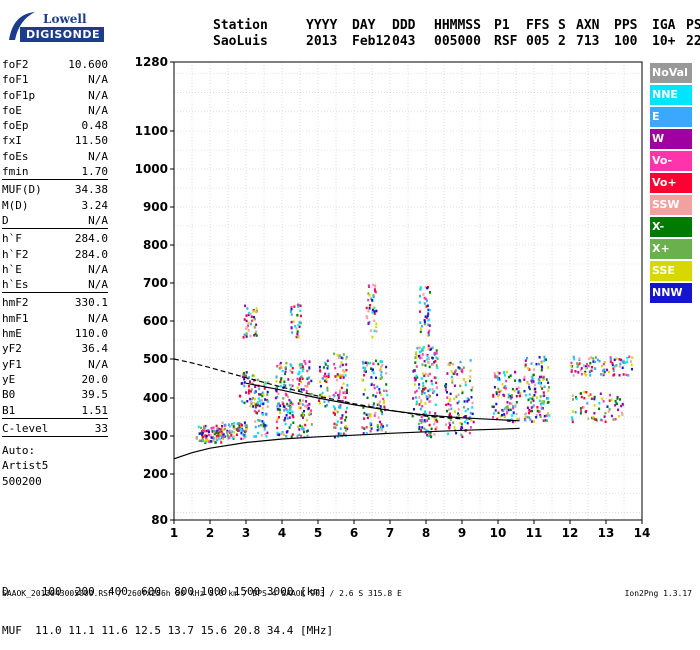 The image size is (700, 650). I want to click on header-value-8: 713, so click(588, 41).